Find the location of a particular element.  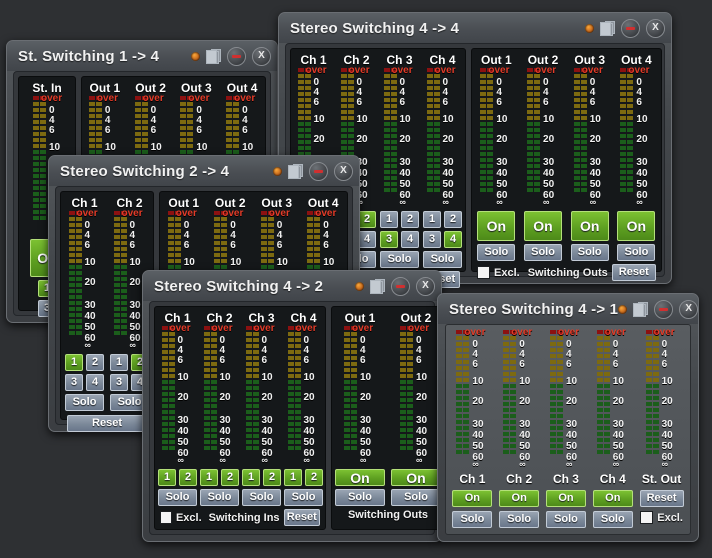

titlebar: Stereo Switching 2 -> 4 X is located at coordinates (204, 171).